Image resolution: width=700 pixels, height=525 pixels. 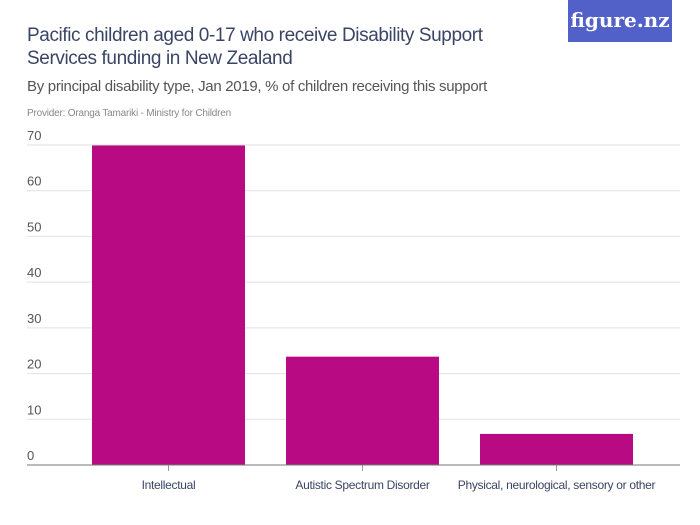 What do you see at coordinates (34, 364) in the screenshot?
I see `y-tick-label: 20` at bounding box center [34, 364].